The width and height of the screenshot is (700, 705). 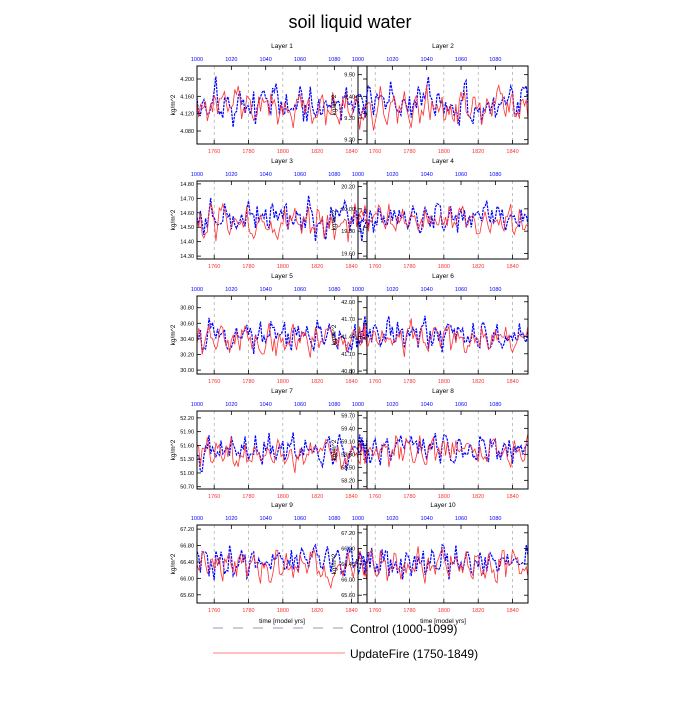 What do you see at coordinates (348, 581) in the screenshot?
I see `y-tick-label: 66.00` at bounding box center [348, 581].